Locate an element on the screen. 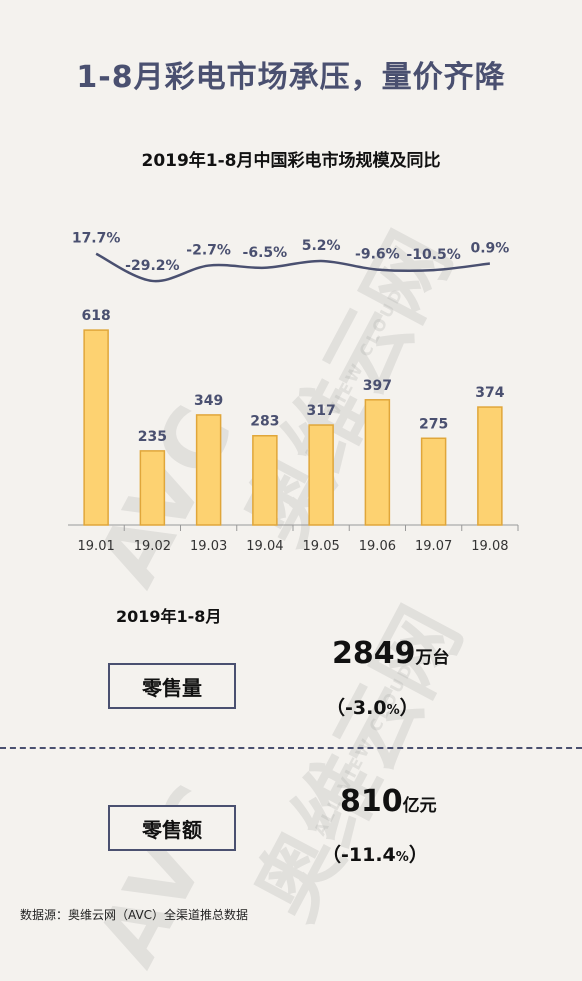  yoy-label: 17.7% is located at coordinates (96, 239).